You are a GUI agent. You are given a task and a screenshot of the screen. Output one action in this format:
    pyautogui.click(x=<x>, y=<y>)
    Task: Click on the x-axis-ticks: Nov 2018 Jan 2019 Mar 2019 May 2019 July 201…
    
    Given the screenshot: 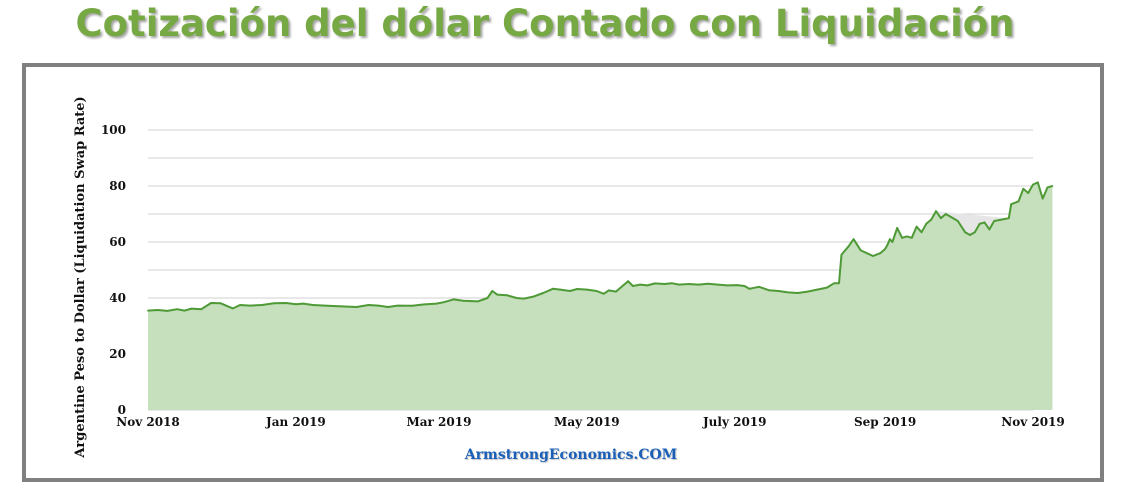 What is the action you would take?
    pyautogui.click(x=590, y=422)
    